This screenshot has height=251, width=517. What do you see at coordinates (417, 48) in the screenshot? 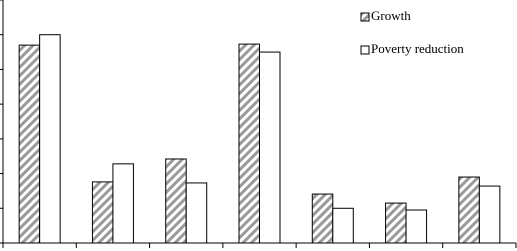
I see `legend-label: Poverty reduction` at bounding box center [417, 48].